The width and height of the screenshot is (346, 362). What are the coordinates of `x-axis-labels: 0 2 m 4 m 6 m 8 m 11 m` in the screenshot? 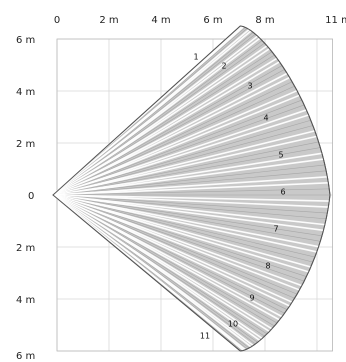 It's located at (200, 20).